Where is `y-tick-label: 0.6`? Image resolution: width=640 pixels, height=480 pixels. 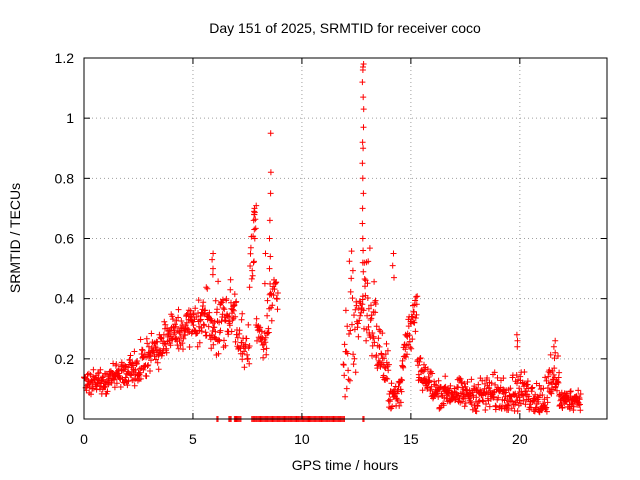 y-tick-label: 0.6 is located at coordinates (65, 239).